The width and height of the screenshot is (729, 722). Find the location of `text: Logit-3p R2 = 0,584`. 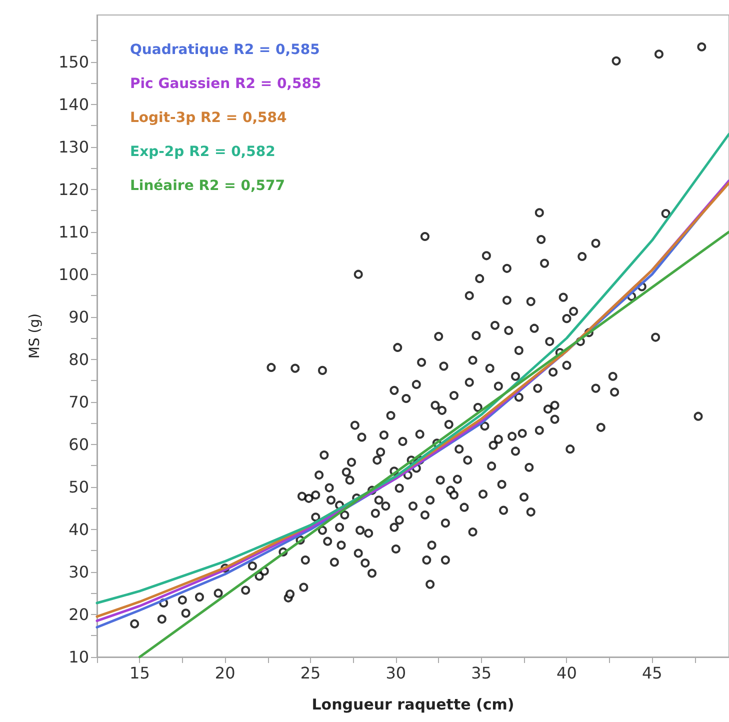

text: Logit-3p R2 = 0,584 is located at coordinates (209, 118).